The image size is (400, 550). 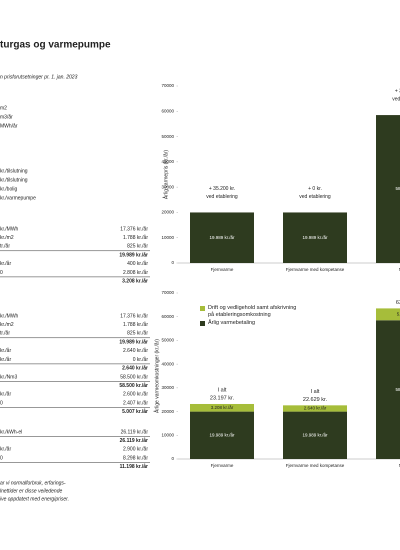 What do you see at coordinates (34, 499) in the screenshot?
I see `footnote: ive oppdatert med energipriser.` at bounding box center [34, 499].